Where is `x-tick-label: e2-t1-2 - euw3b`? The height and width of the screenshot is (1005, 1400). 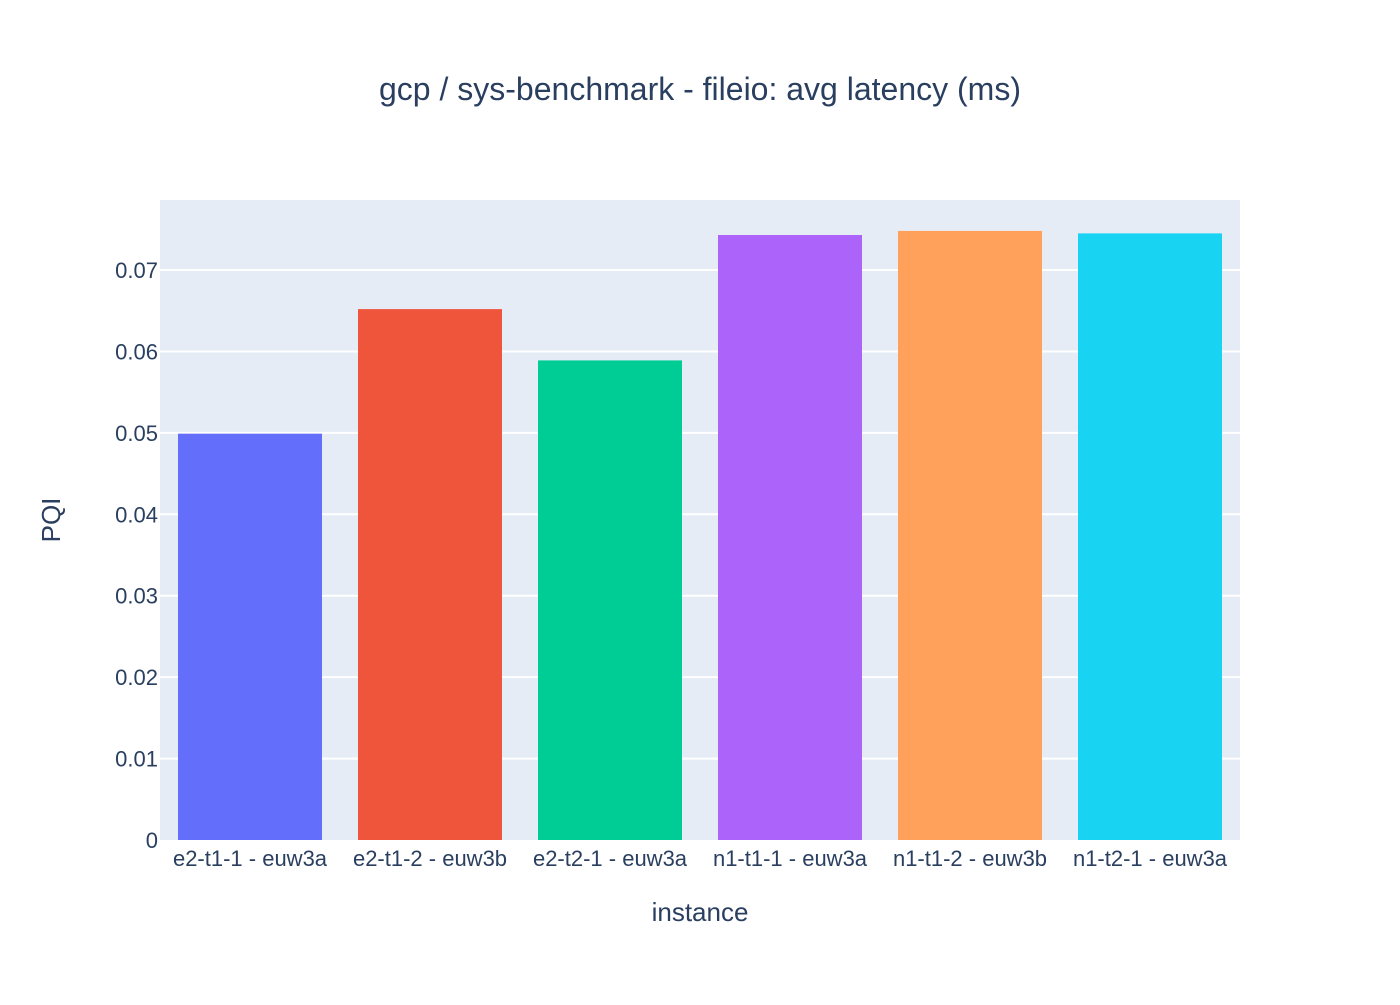
x-tick-label: e2-t1-2 - euw3b is located at coordinates (430, 858).